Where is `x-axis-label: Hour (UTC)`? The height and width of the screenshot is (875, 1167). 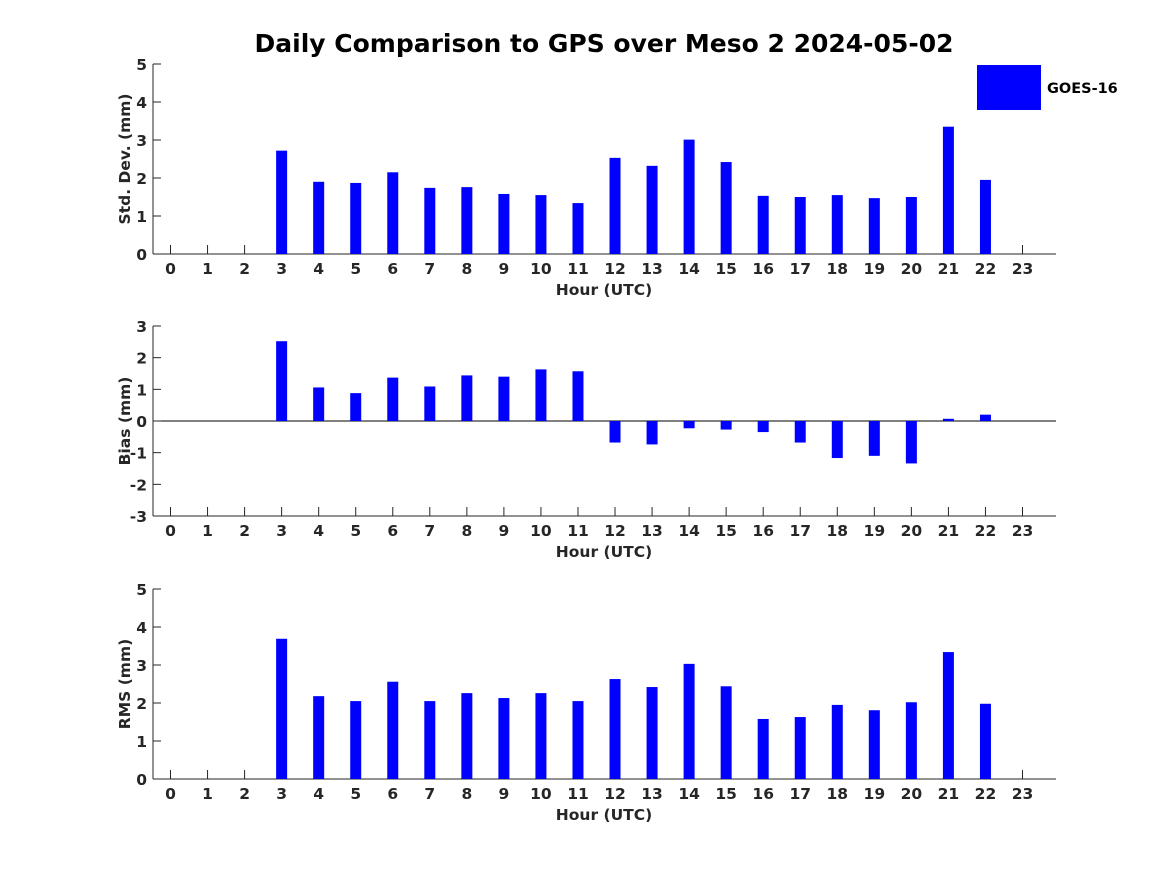 x-axis-label: Hour (UTC) is located at coordinates (604, 290).